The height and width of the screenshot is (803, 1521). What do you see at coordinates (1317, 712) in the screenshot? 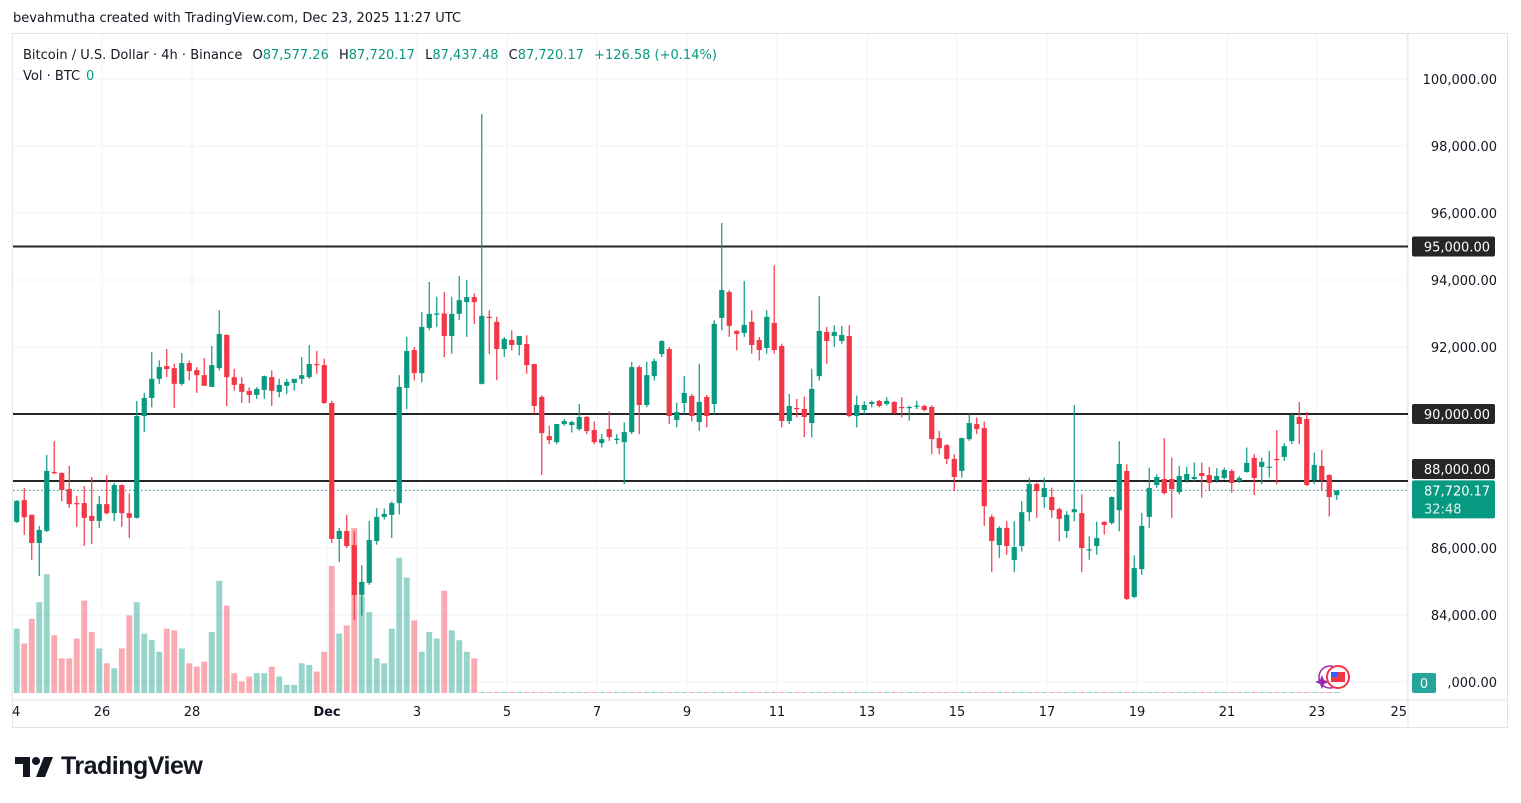
I see `time-tick-label: 23` at bounding box center [1317, 712].